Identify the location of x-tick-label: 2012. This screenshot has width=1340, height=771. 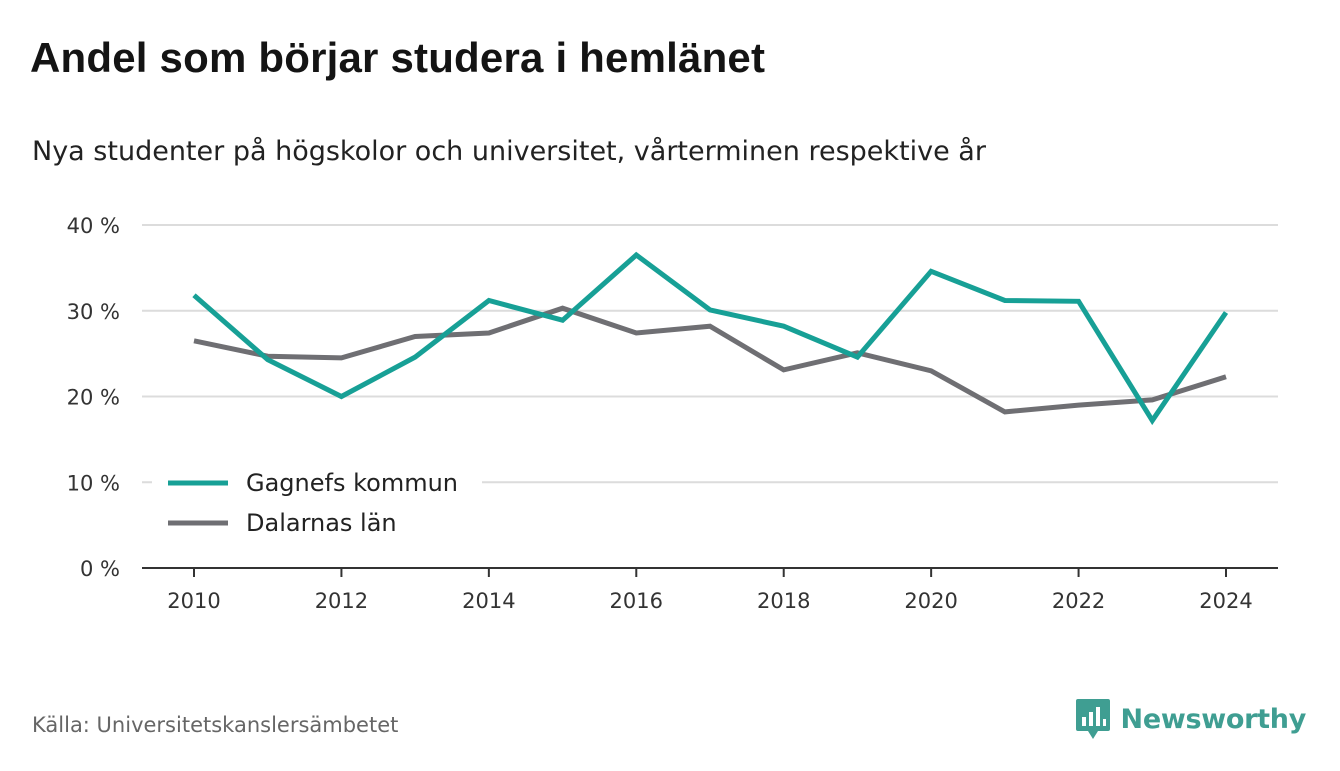
(341, 601).